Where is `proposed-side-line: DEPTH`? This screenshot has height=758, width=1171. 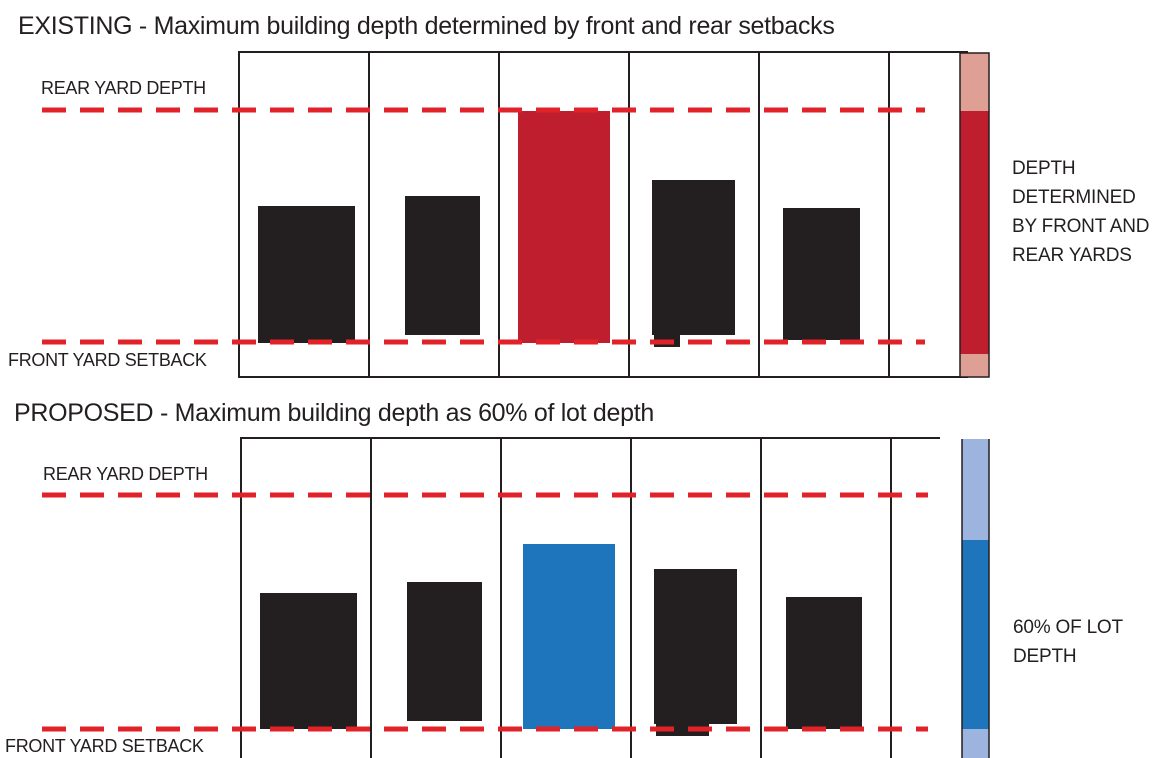
proposed-side-line: DEPTH is located at coordinates (1045, 656).